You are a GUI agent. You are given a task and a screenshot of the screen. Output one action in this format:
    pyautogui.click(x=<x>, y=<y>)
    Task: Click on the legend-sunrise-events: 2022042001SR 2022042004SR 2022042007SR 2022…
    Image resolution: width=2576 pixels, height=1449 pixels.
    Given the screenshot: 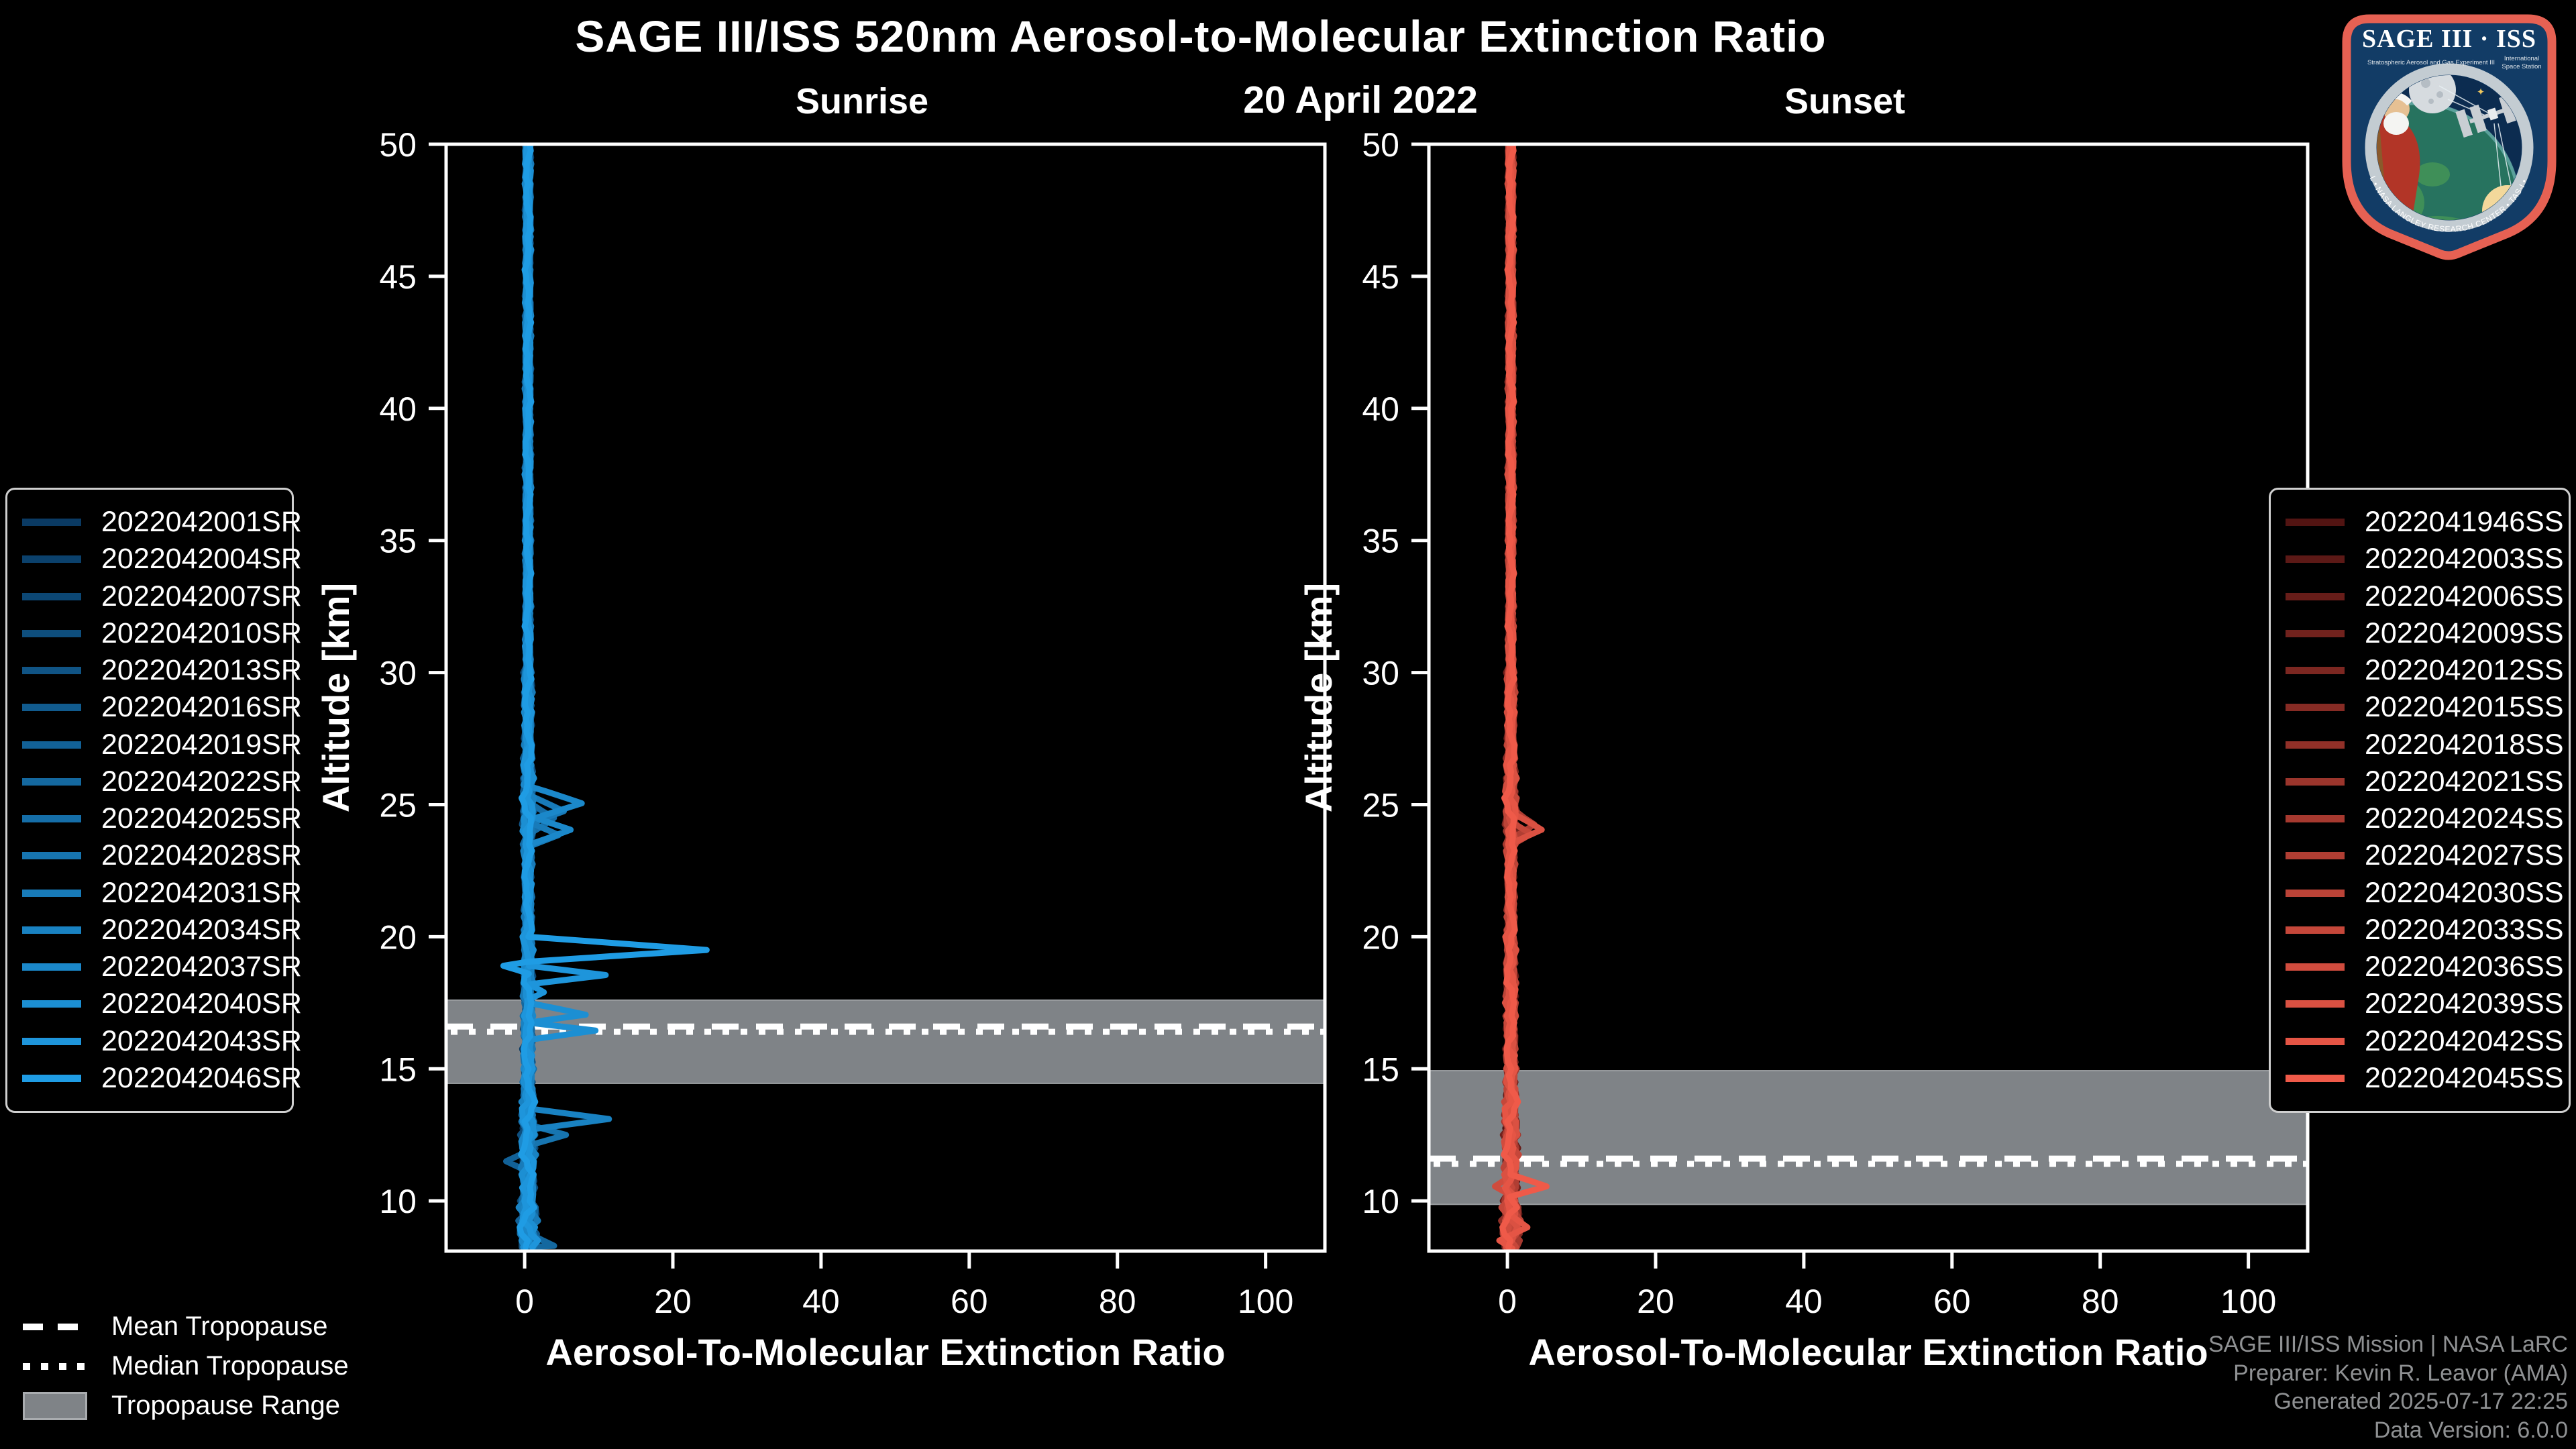 What is the action you would take?
    pyautogui.click(x=153, y=800)
    